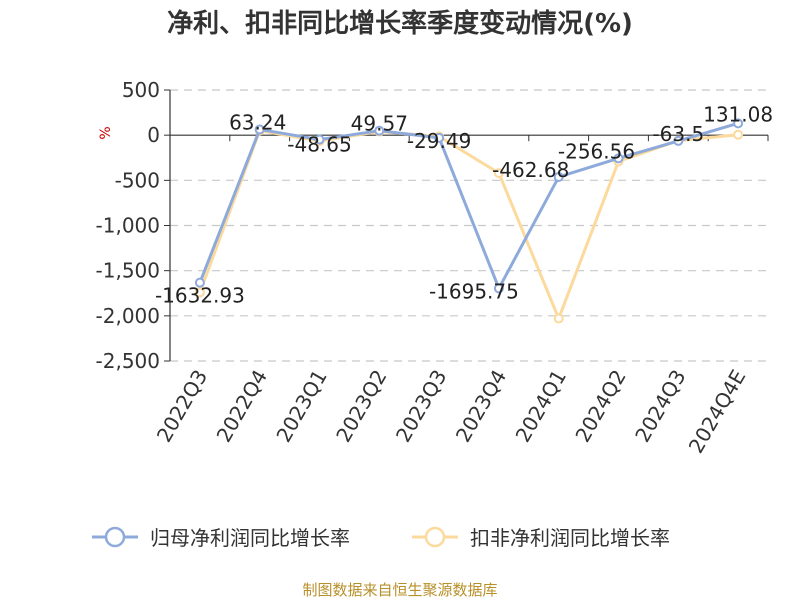 Image resolution: width=800 pixels, height=600 pixels. I want to click on legend-label-2: 扣非净利润同比增长率, so click(570, 538).